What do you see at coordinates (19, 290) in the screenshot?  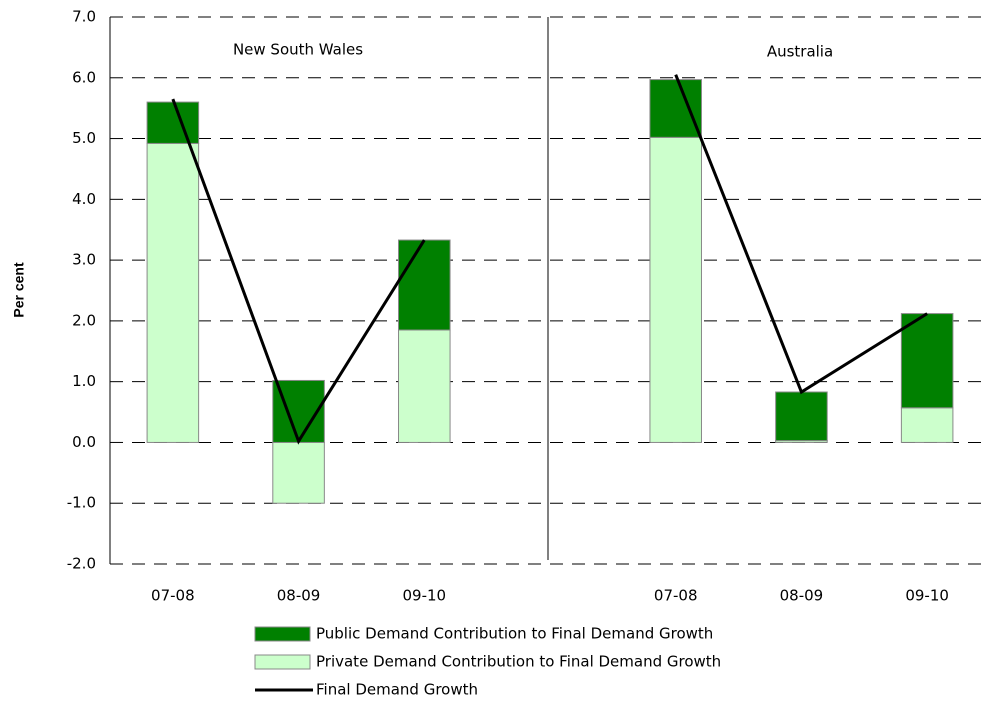 I see `y-axis-label: Per cent` at bounding box center [19, 290].